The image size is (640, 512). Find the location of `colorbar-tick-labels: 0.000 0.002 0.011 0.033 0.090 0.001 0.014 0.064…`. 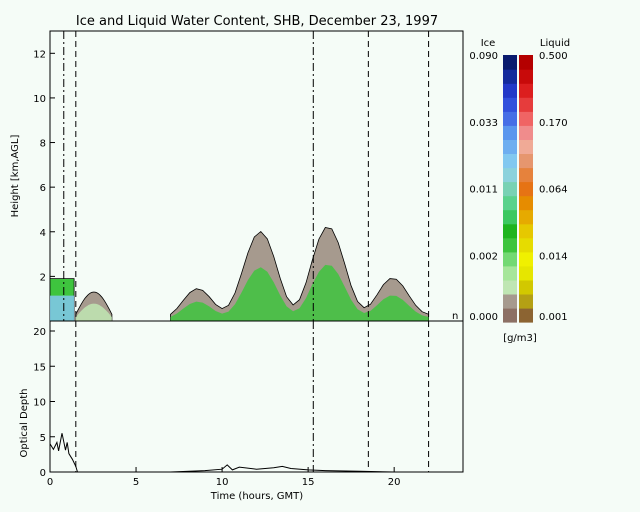

colorbar-tick-labels: 0.000 0.002 0.011 0.033 0.090 0.001 0.014 0.064… is located at coordinates (518, 187).